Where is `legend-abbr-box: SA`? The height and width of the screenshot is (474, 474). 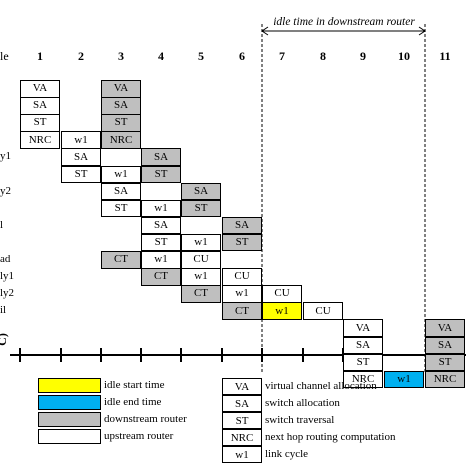
legend-abbr-box: SA is located at coordinates (242, 403).